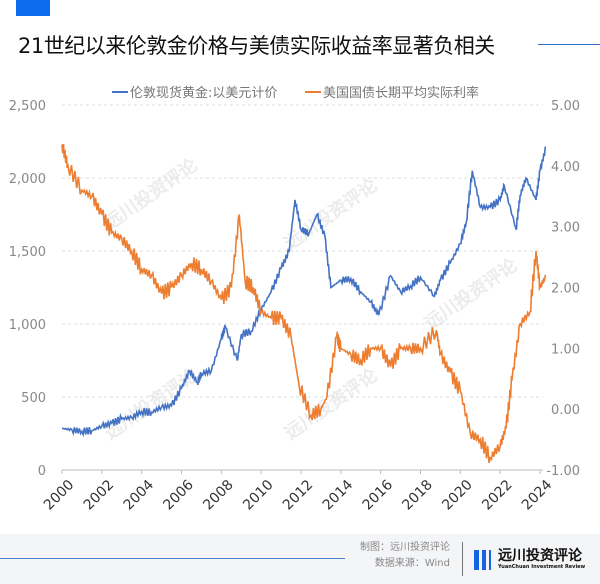 The width and height of the screenshot is (600, 584). What do you see at coordinates (42, 471) in the screenshot?
I see `y-left-tick-label: 0` at bounding box center [42, 471].